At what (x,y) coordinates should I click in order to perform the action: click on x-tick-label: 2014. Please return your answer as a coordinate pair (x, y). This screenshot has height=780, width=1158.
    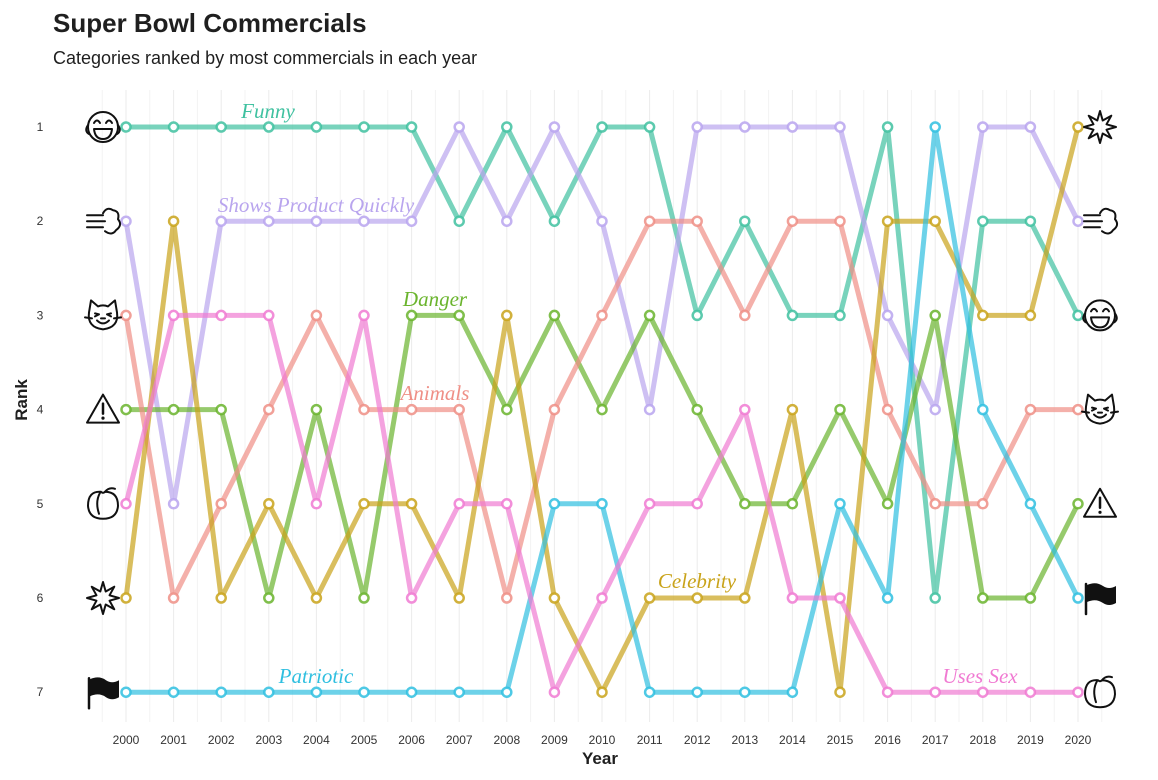
    Looking at the image, I should click on (792, 740).